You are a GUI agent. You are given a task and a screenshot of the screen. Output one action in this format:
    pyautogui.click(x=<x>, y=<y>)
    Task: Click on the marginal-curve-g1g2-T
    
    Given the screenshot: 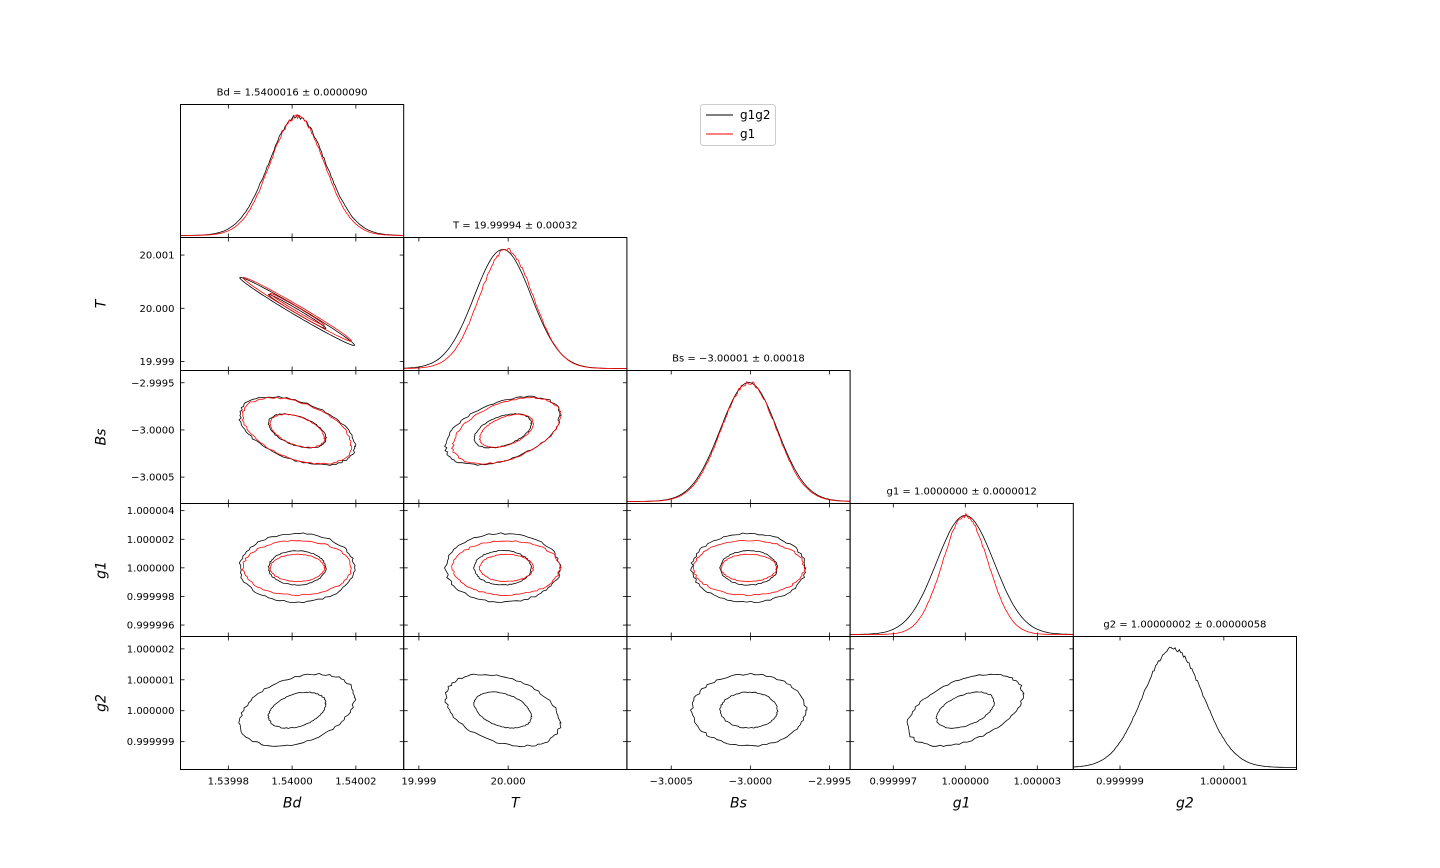 What is the action you would take?
    pyautogui.click(x=515, y=309)
    